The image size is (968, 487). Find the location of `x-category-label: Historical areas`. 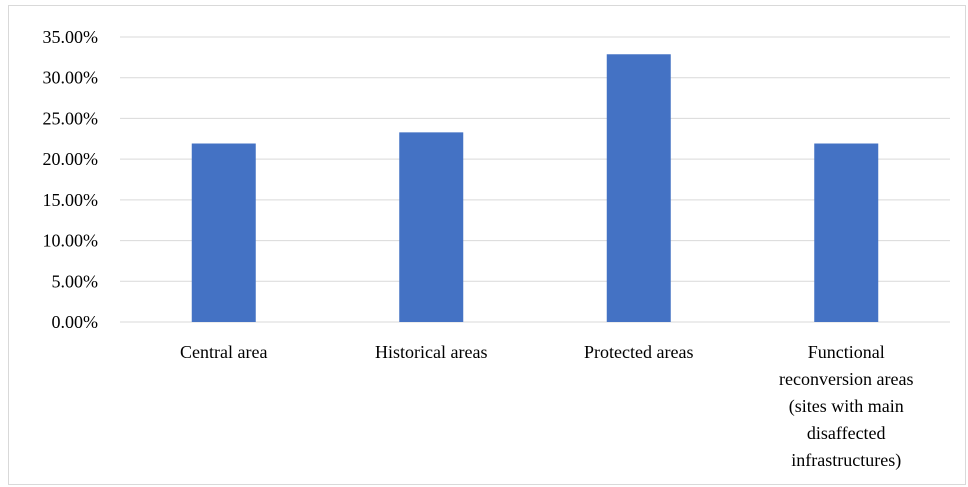

x-category-label: Historical areas is located at coordinates (431, 352).